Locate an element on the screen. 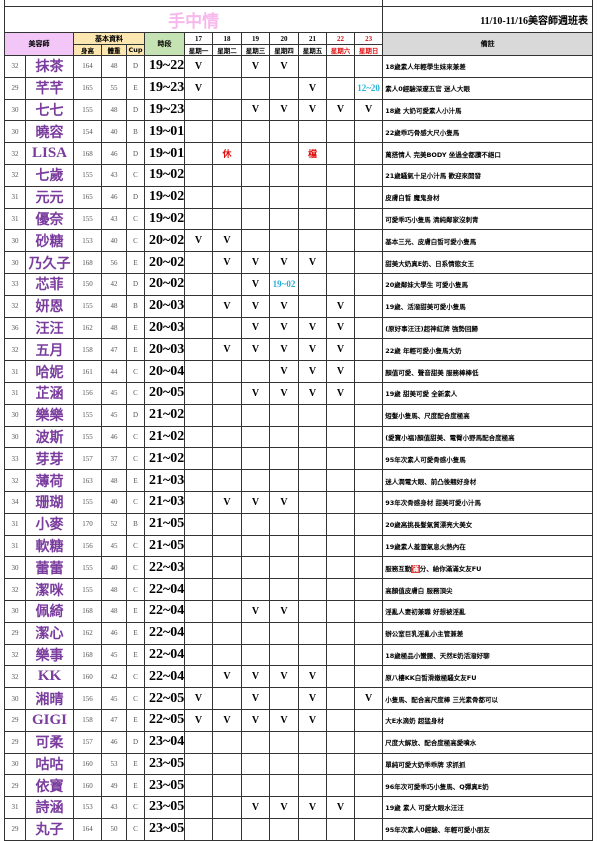  table-row: 31 芷涵 156 45 C 20~05 V V V V 19歲 甜美可愛 全新素人 is located at coordinates (298, 393).